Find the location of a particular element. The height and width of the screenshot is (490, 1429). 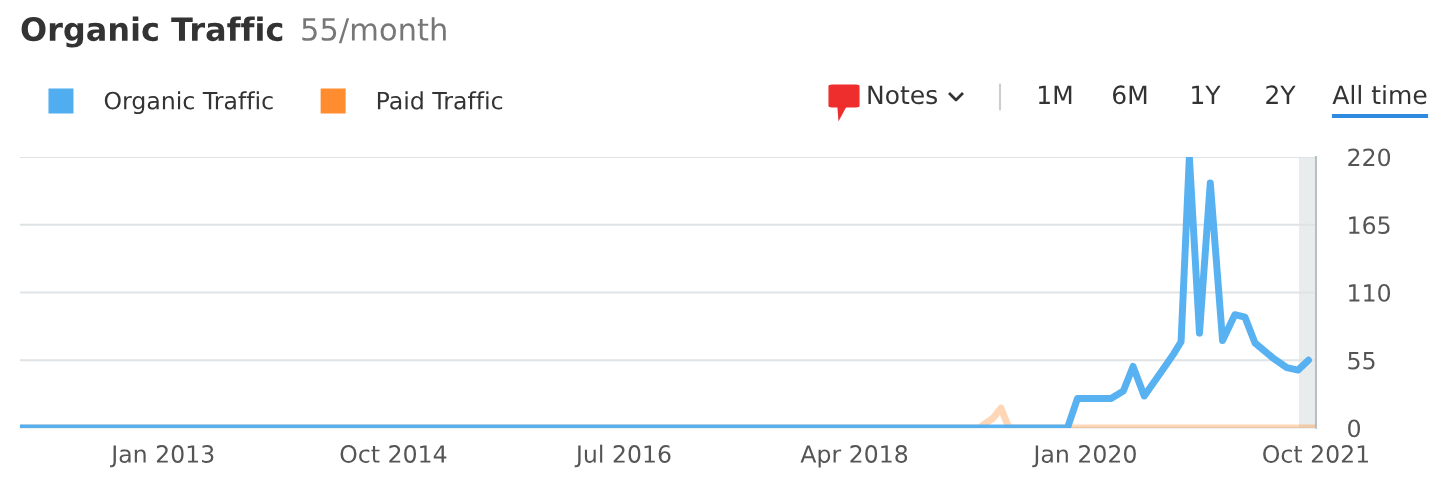

y-tick-label: 55 is located at coordinates (1361, 361).